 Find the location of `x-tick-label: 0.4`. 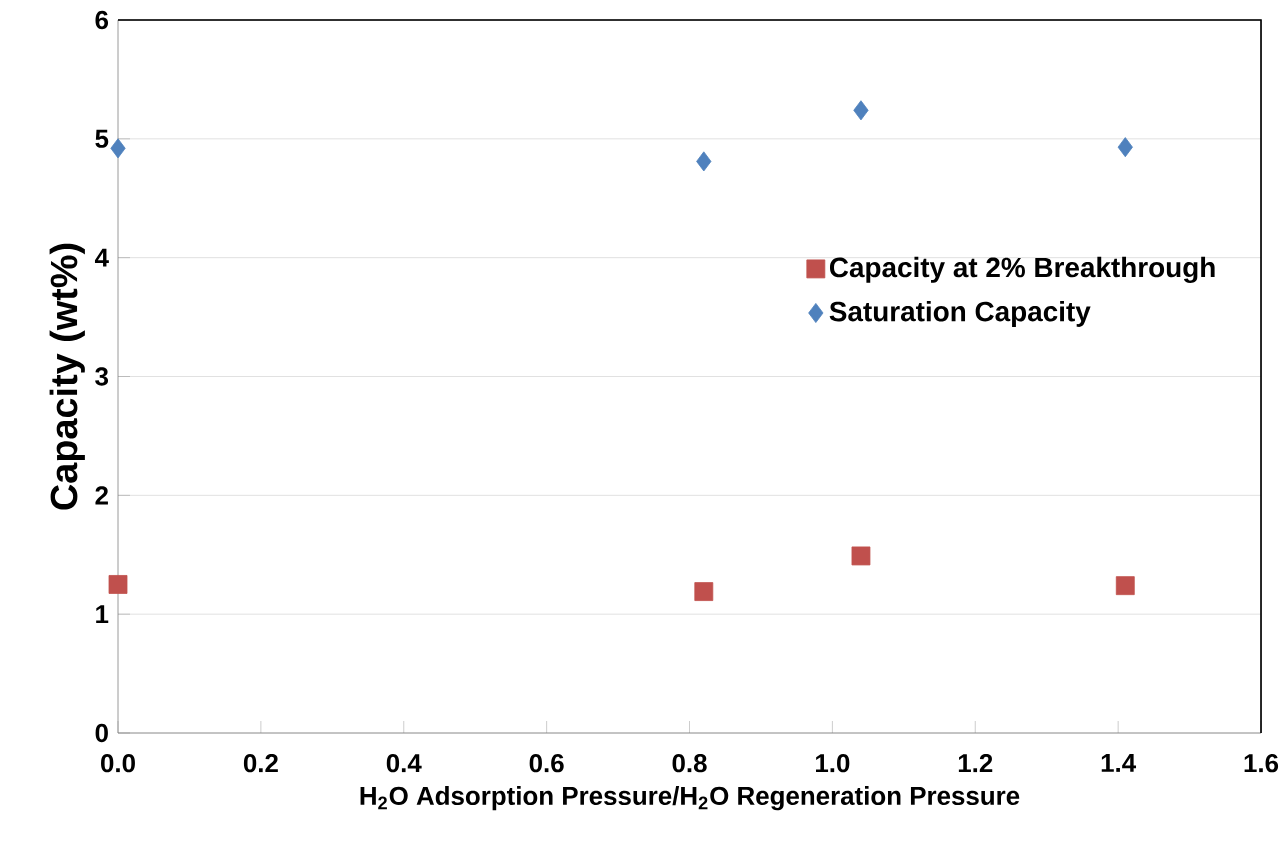

x-tick-label: 0.4 is located at coordinates (404, 763).